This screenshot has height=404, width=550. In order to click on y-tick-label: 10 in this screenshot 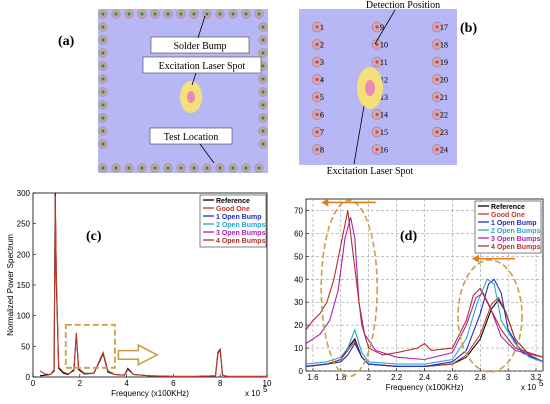, I will do `click(298, 348)`.